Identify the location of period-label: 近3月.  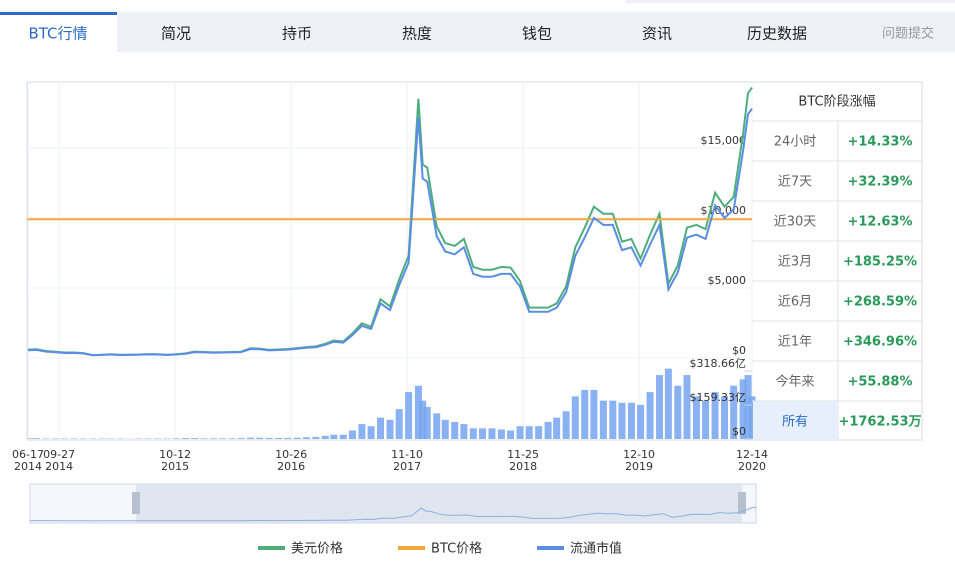
(795, 262).